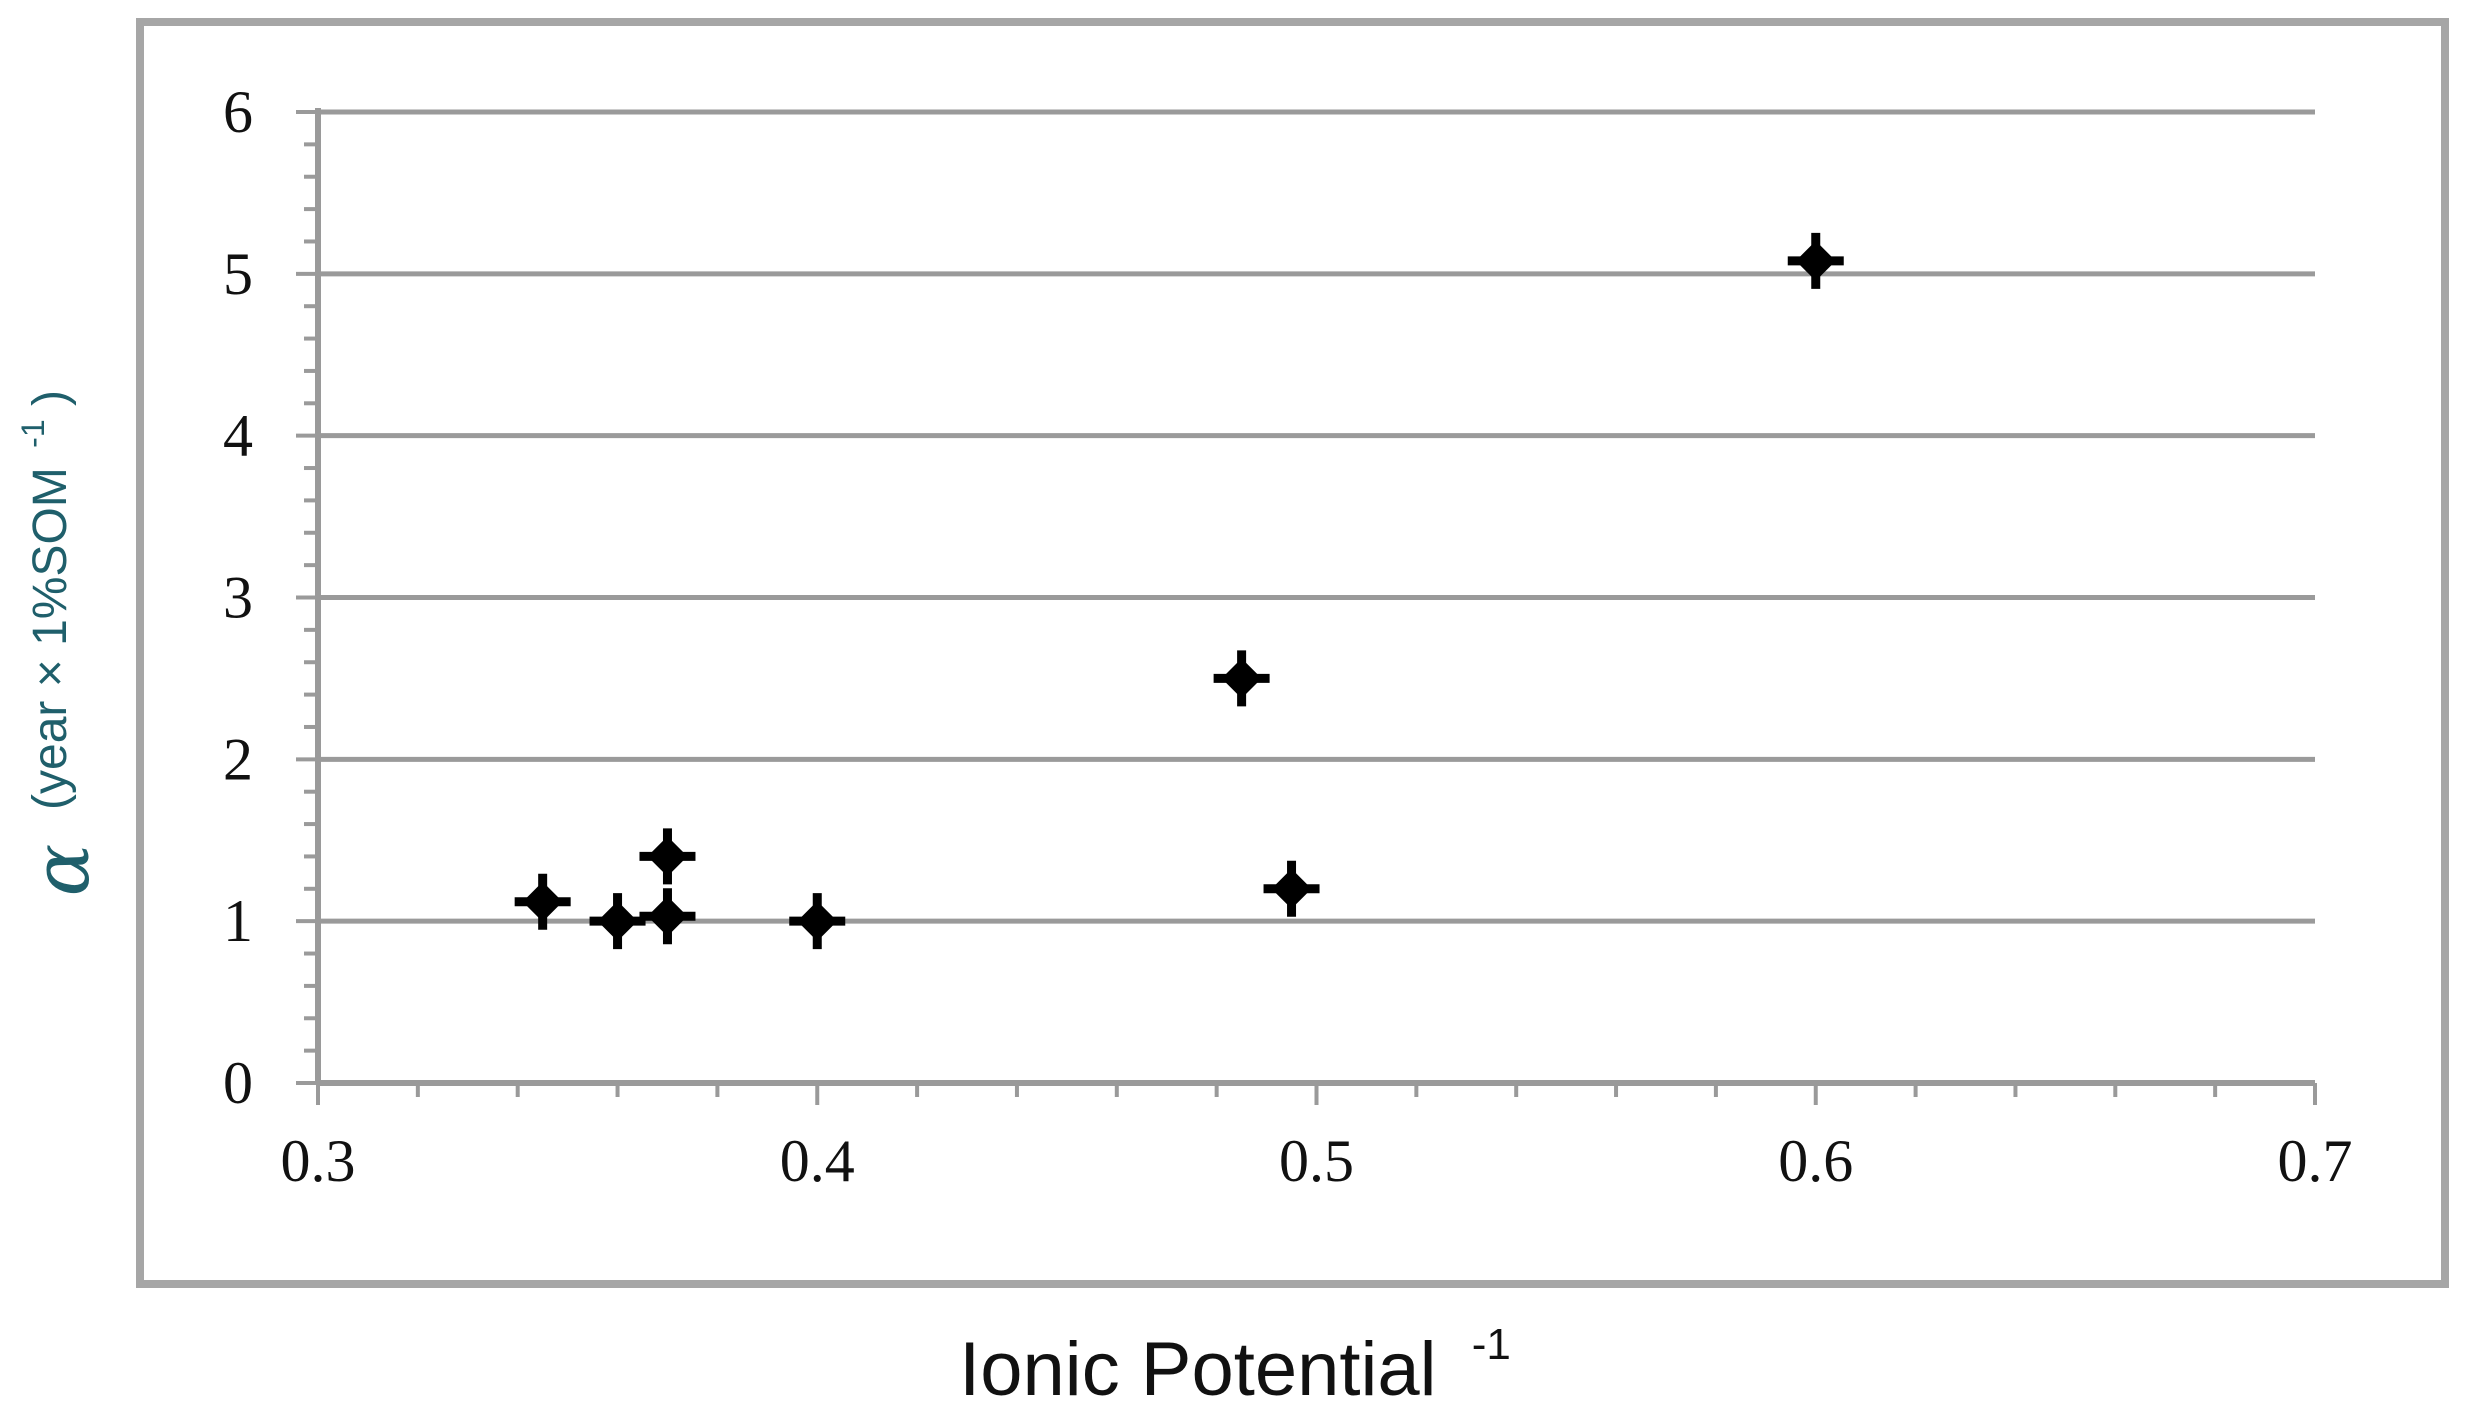 This screenshot has width=2474, height=1414. Describe the element at coordinates (238, 759) in the screenshot. I see `y-tick-label: 2` at that location.